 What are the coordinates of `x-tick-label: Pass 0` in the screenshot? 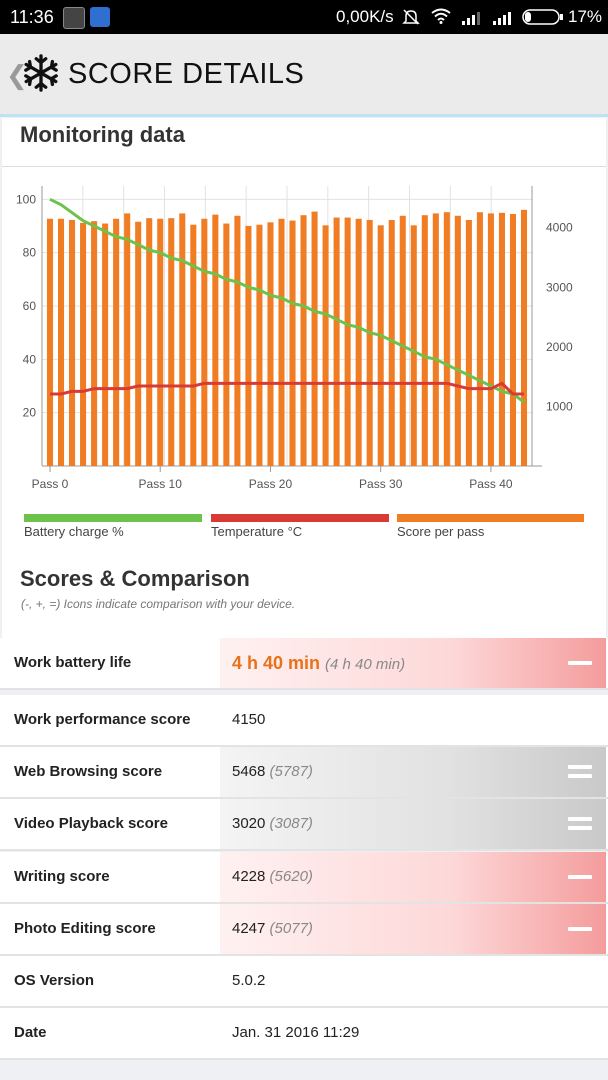 It's located at (50, 484).